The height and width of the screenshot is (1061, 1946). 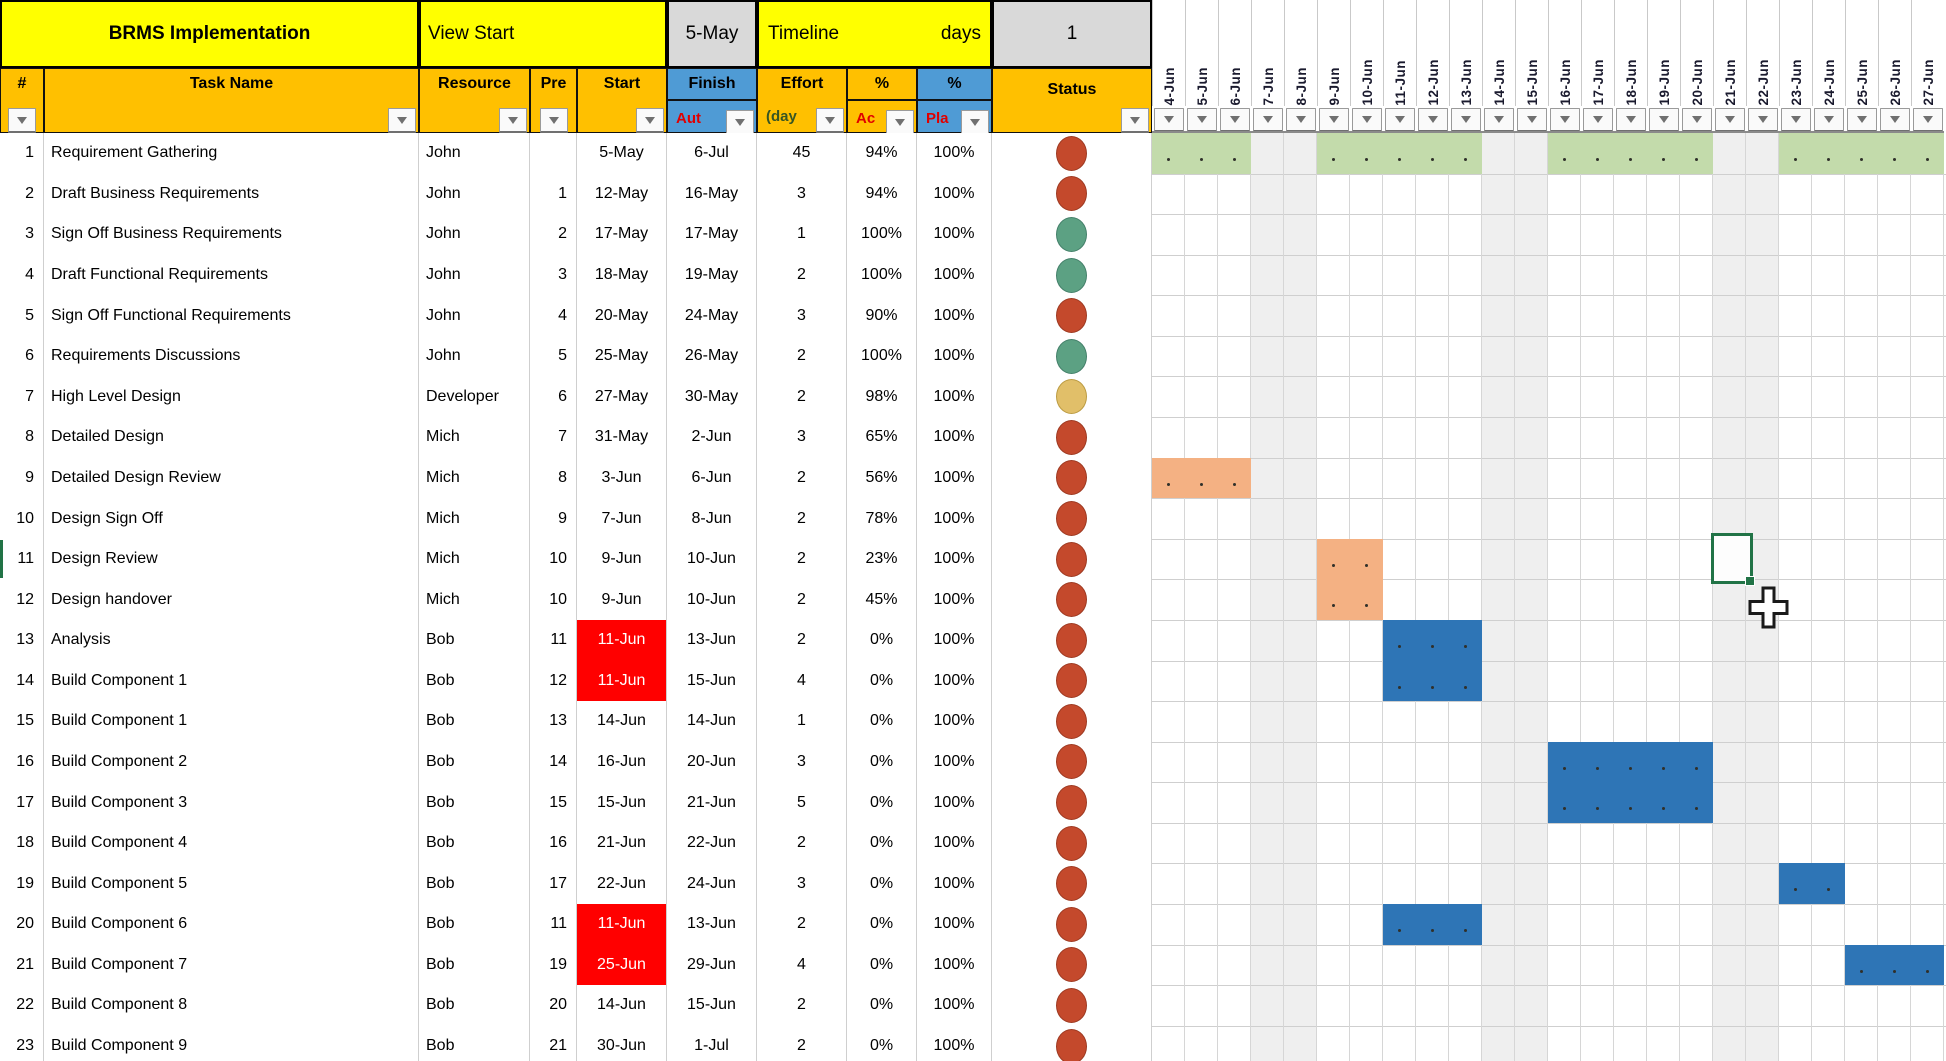 I want to click on cell-effort: 1, so click(x=802, y=234).